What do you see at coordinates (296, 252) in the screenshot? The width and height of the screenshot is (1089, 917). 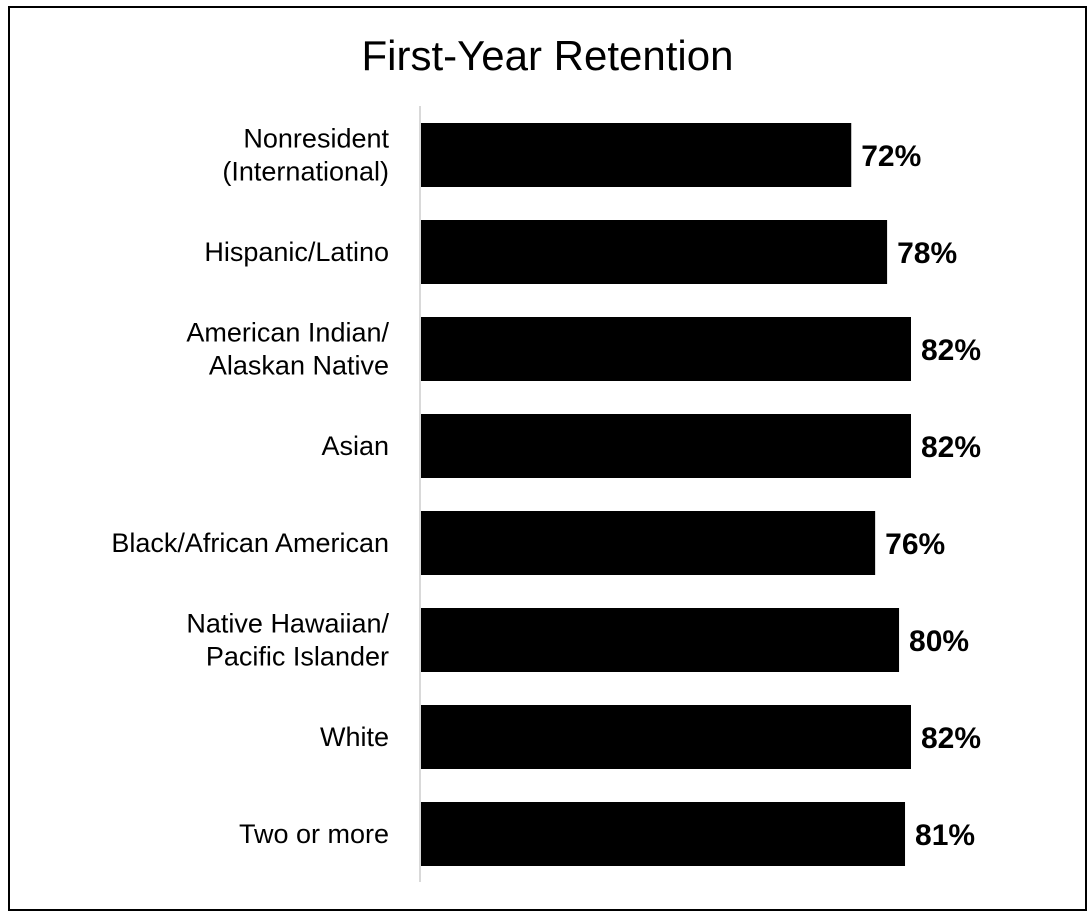 I see `category-label-2: Hispanic/Latino` at bounding box center [296, 252].